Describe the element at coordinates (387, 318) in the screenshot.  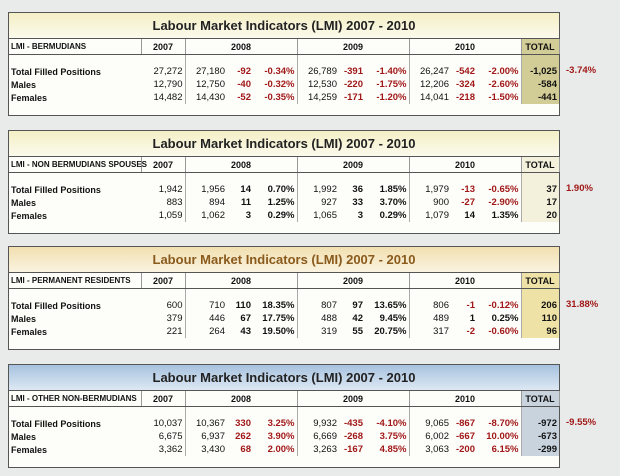
I see `value-cell: 9.45%` at that location.